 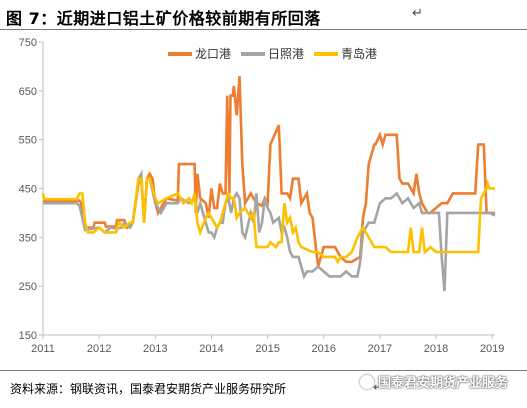 I want to click on y-tick-label: 750, so click(x=28, y=43).